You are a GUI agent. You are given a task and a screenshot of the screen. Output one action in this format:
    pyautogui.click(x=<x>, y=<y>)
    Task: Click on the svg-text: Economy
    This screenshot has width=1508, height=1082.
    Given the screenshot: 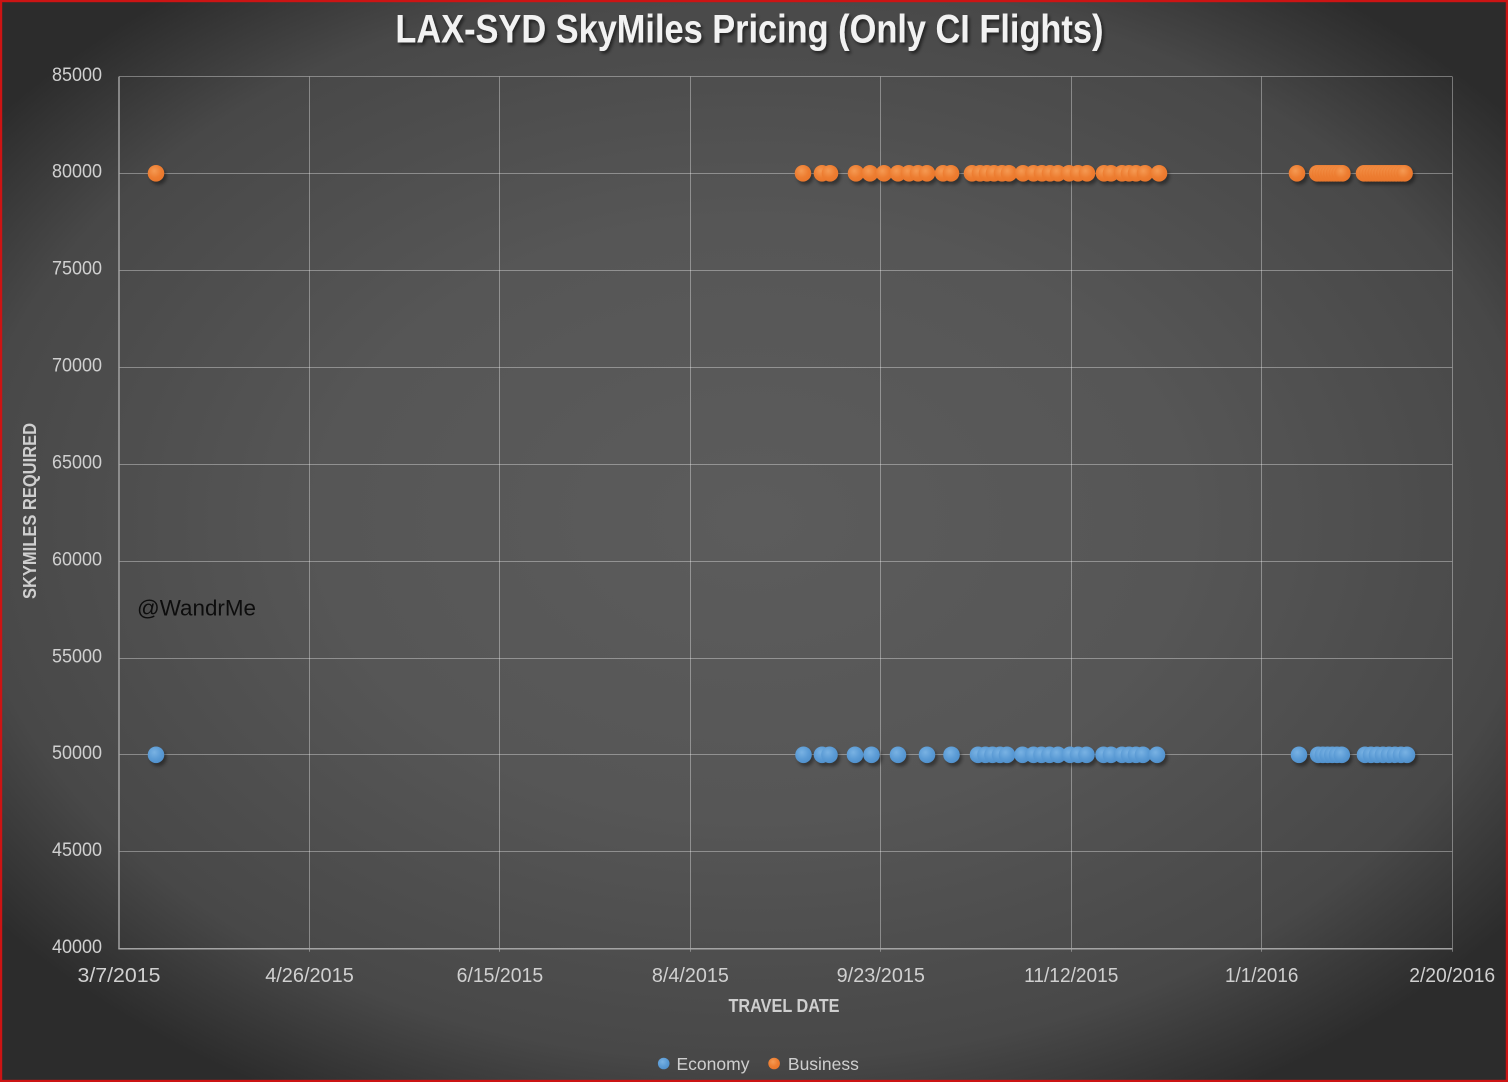 What is the action you would take?
    pyautogui.click(x=713, y=1064)
    